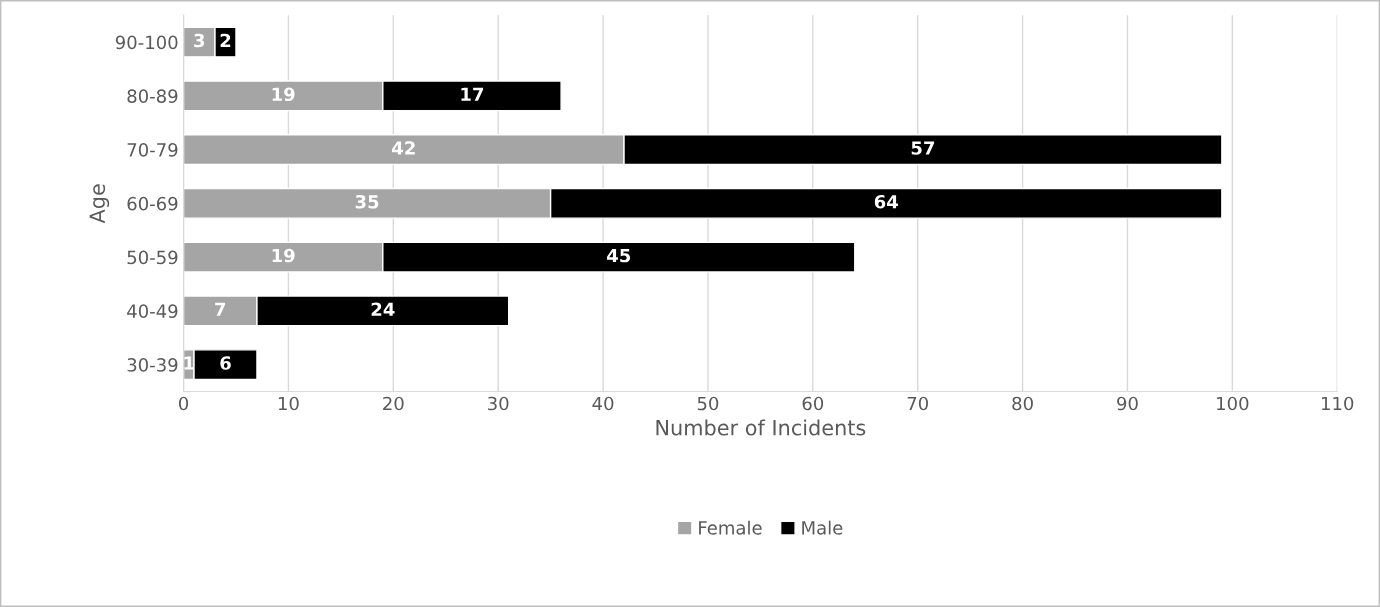 The width and height of the screenshot is (1380, 607). I want to click on x-tick-label: 100, so click(1233, 403).